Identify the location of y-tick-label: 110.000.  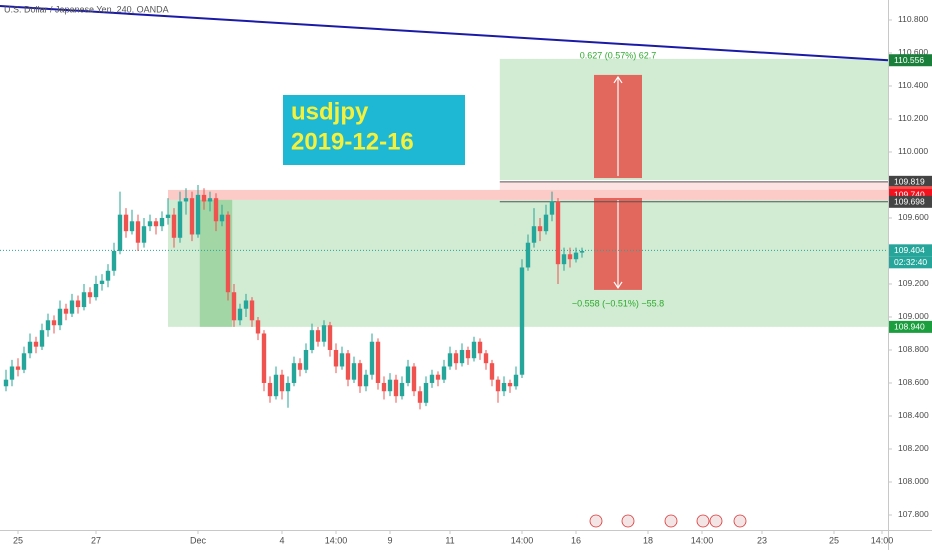
(913, 151).